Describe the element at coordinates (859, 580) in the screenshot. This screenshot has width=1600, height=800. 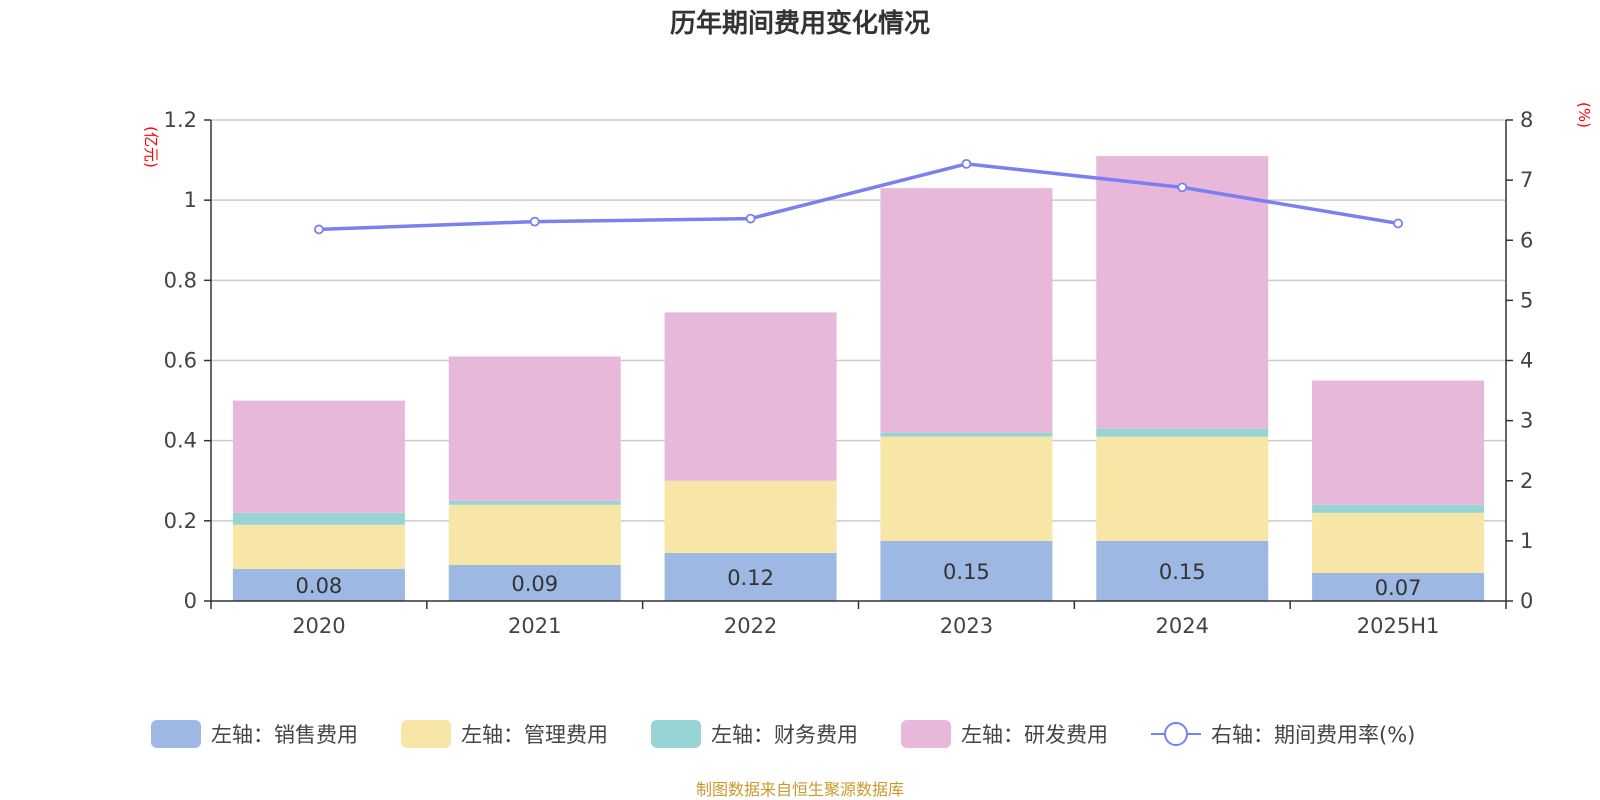
I see `data-labels: 0.08 0.09 0.12 0.15 0.15 0.07` at that location.